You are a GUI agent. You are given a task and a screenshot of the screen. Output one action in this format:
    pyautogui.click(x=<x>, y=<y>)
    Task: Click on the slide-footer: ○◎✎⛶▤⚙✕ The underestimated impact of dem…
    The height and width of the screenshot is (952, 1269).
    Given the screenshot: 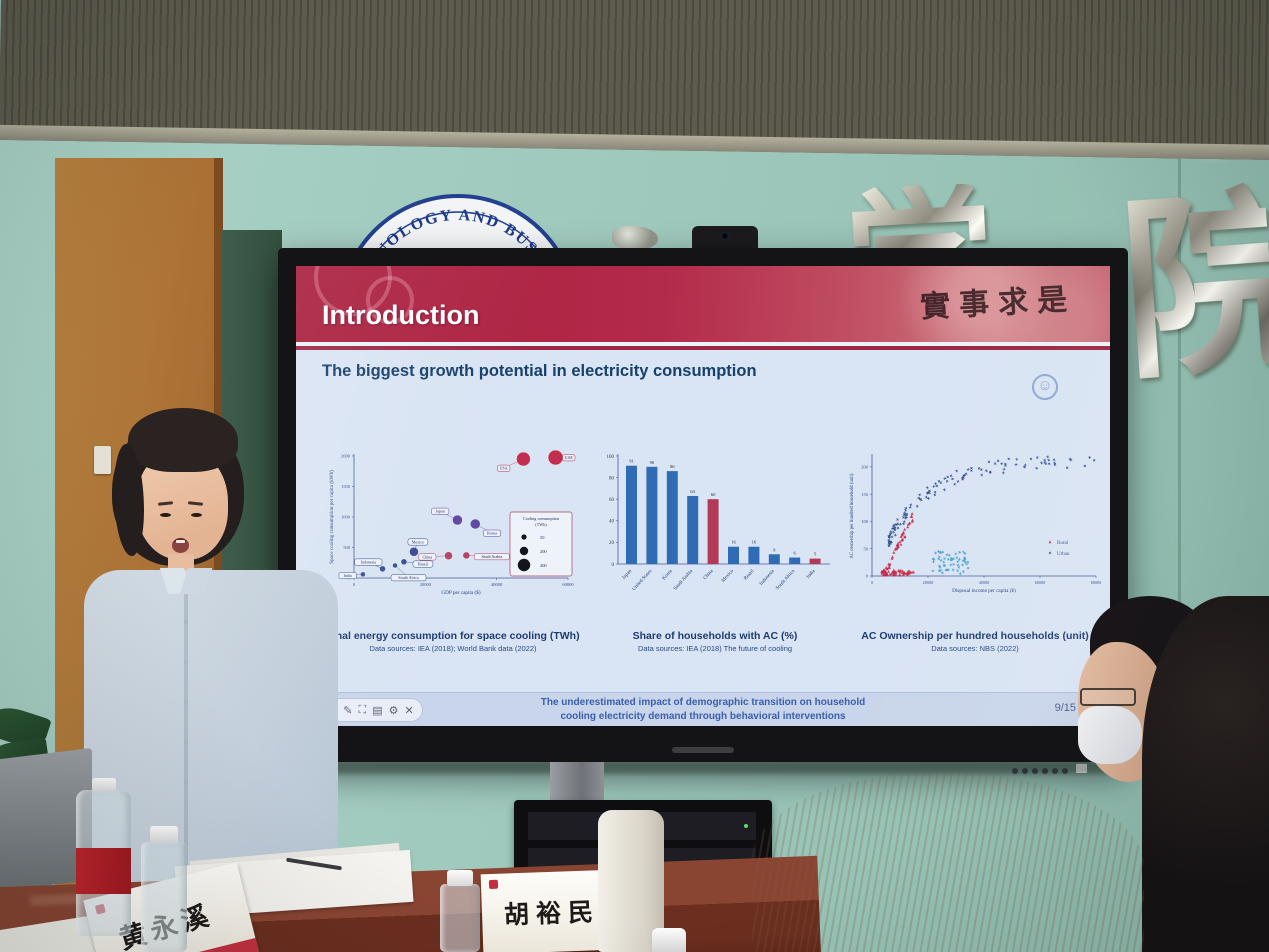 What is the action you would take?
    pyautogui.click(x=703, y=709)
    